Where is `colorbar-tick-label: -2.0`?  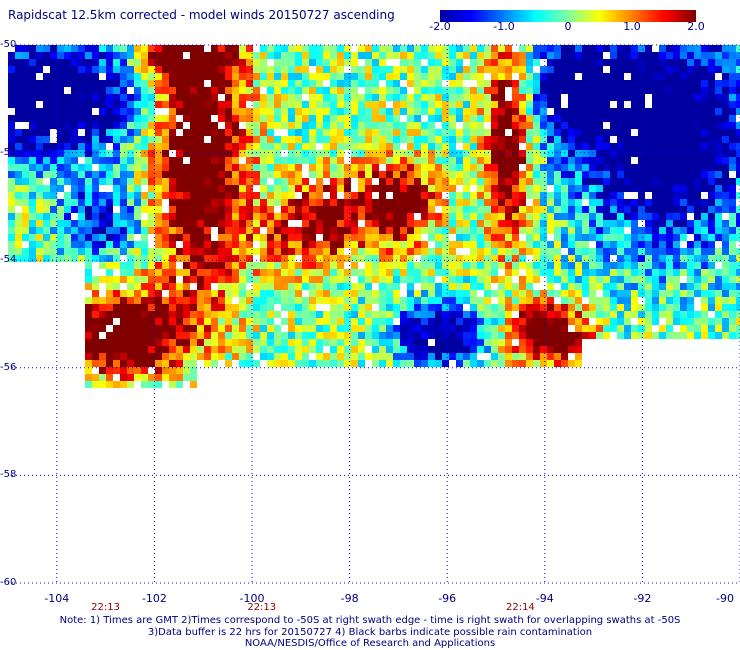
colorbar-tick-label: -2.0 is located at coordinates (440, 26).